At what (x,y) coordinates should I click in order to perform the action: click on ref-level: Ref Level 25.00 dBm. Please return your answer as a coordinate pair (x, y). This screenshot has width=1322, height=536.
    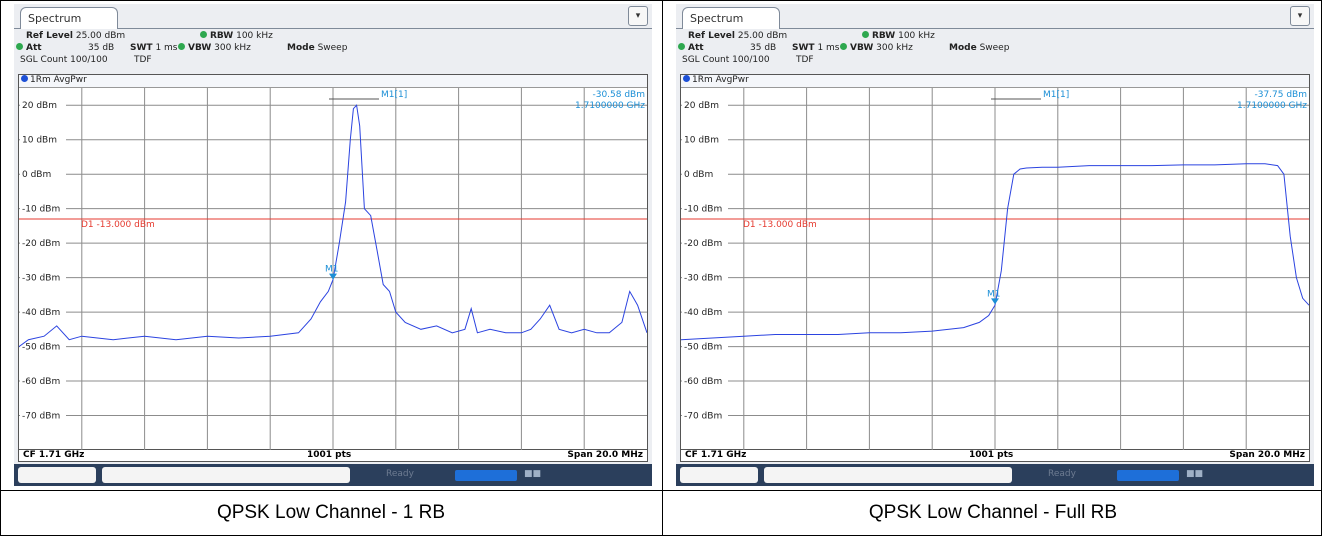
    Looking at the image, I should click on (738, 36).